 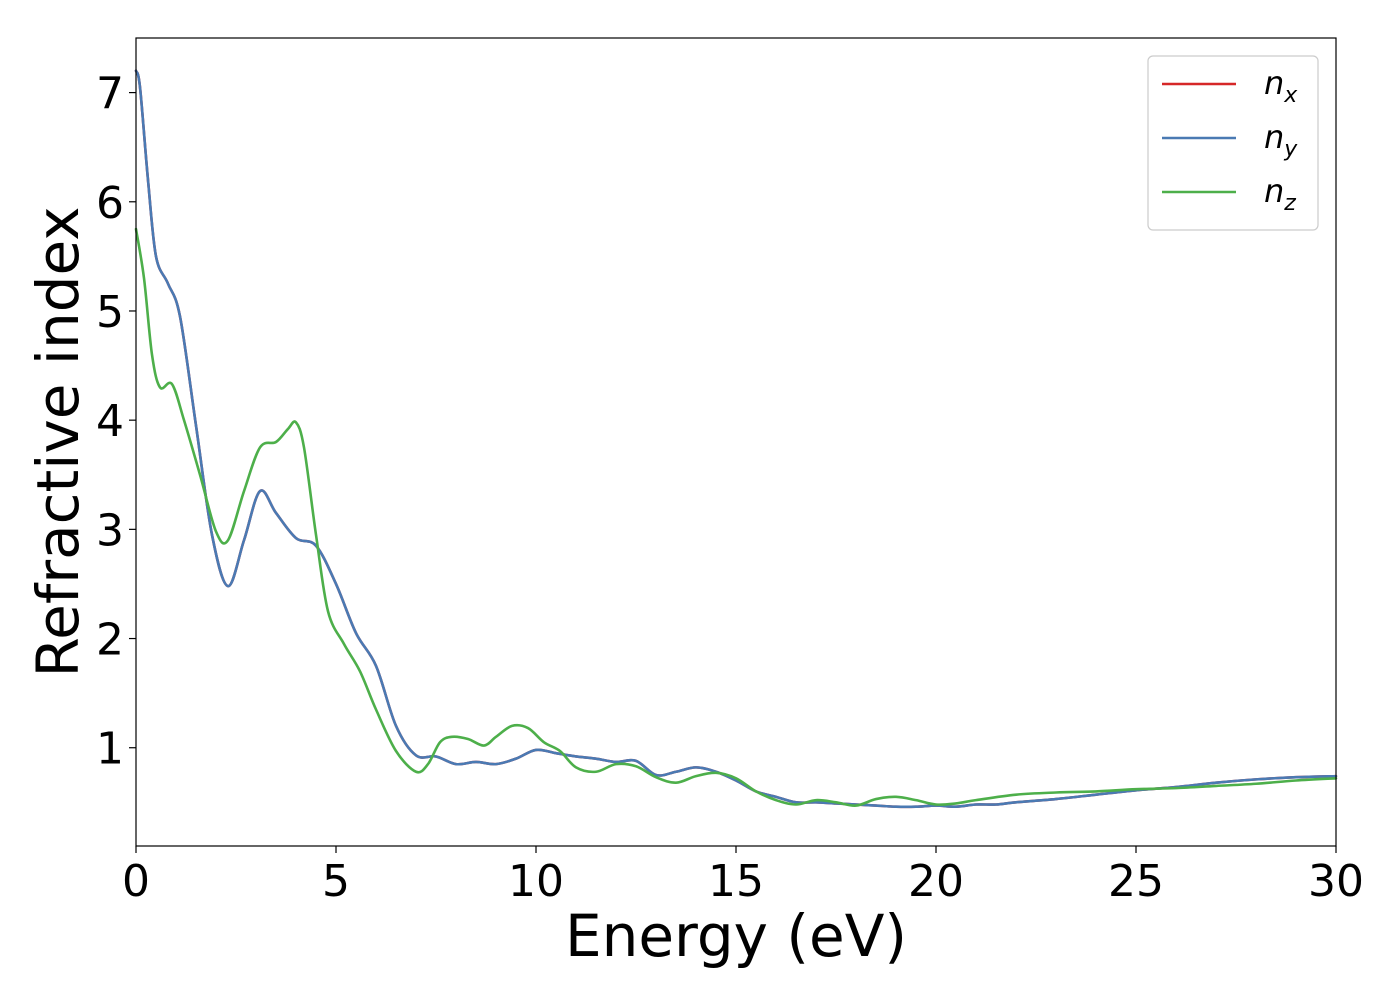 I want to click on y-axis-ticks: 1 2 3 4 5 6 7, so click(x=116, y=422).